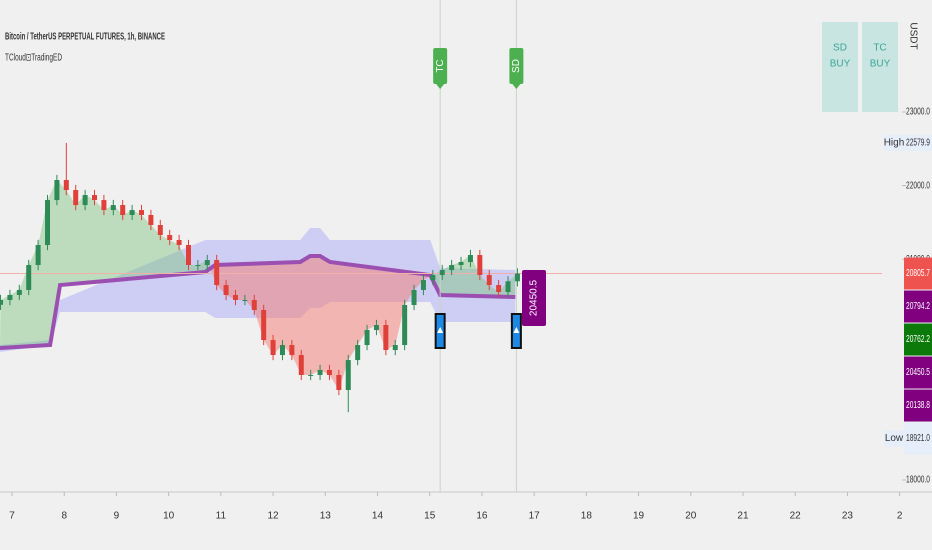 The image size is (932, 550). Describe the element at coordinates (691, 516) in the screenshot. I see `x-tick-label: 20` at that location.